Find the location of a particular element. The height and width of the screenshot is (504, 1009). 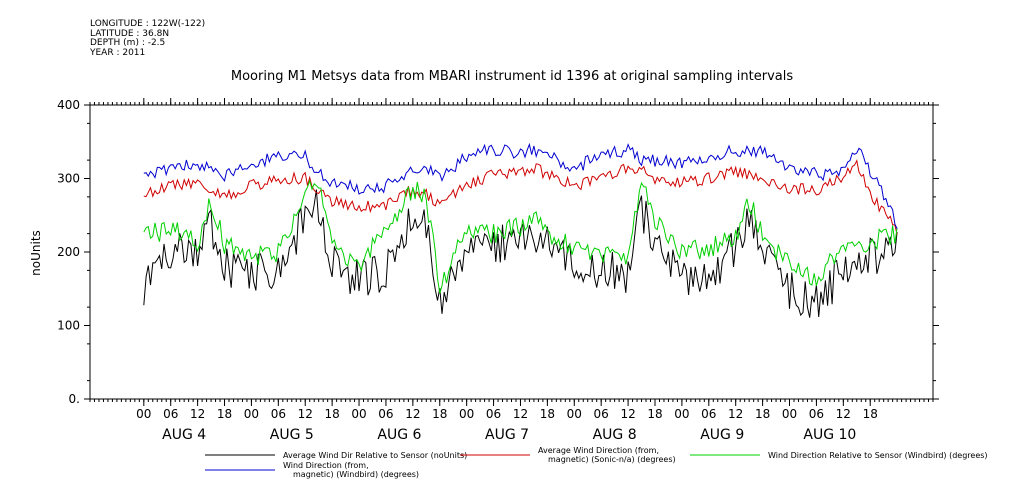

day-label: AUG 6 is located at coordinates (399, 435).